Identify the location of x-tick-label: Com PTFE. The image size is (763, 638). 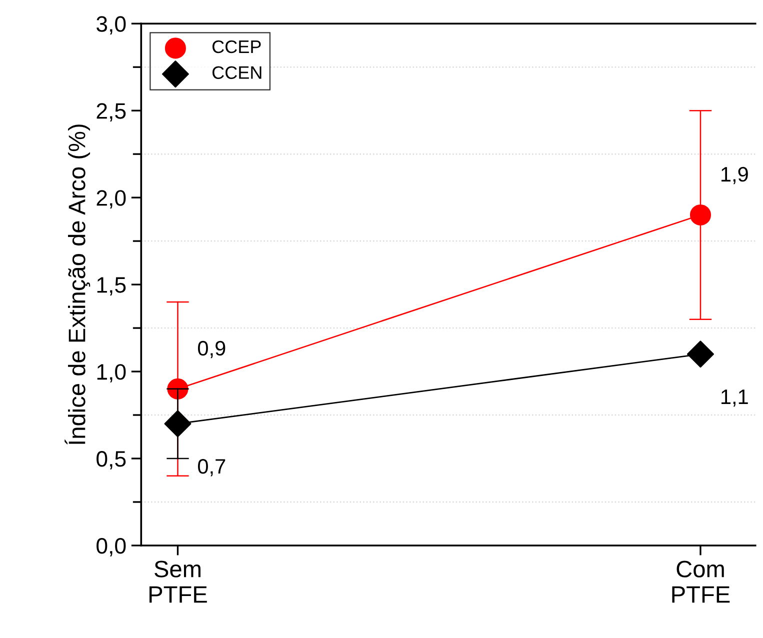
(701, 581).